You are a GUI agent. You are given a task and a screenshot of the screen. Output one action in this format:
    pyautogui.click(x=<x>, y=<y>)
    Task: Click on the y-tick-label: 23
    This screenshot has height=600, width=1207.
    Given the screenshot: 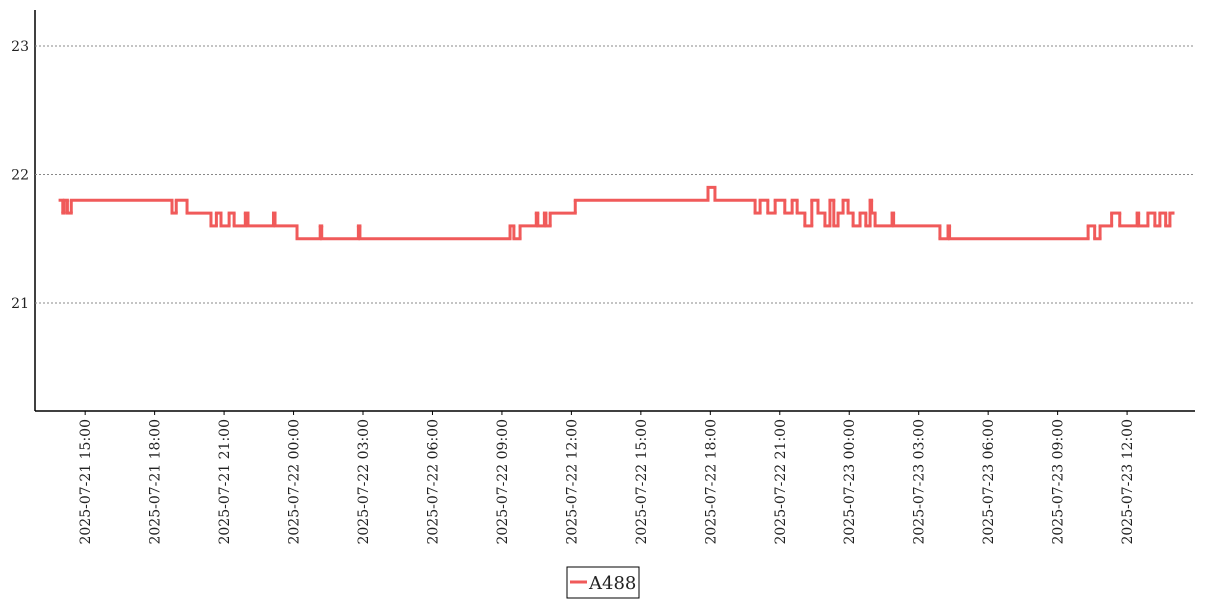 What is the action you would take?
    pyautogui.click(x=20, y=47)
    